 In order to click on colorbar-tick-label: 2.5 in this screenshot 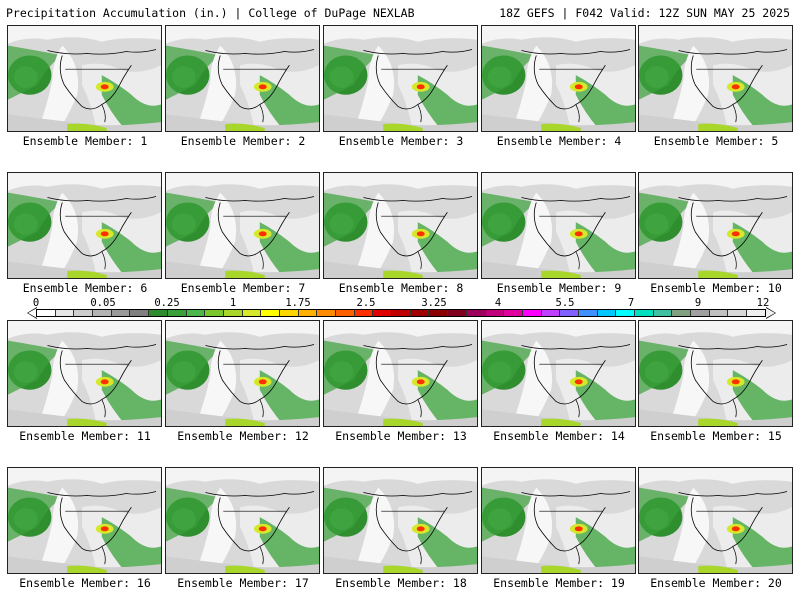, I will do `click(366, 303)`.